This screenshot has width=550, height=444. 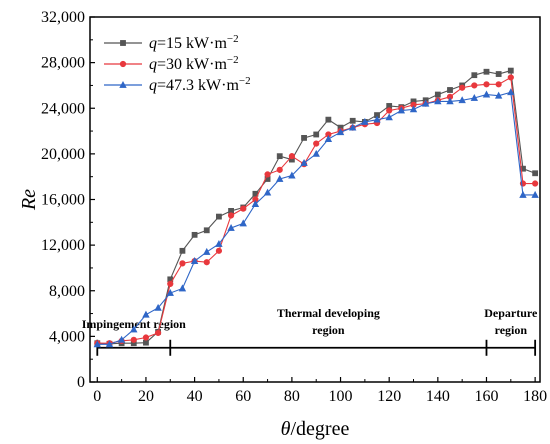 What do you see at coordinates (328, 313) in the screenshot?
I see `region-label: Thermal developing` at bounding box center [328, 313].